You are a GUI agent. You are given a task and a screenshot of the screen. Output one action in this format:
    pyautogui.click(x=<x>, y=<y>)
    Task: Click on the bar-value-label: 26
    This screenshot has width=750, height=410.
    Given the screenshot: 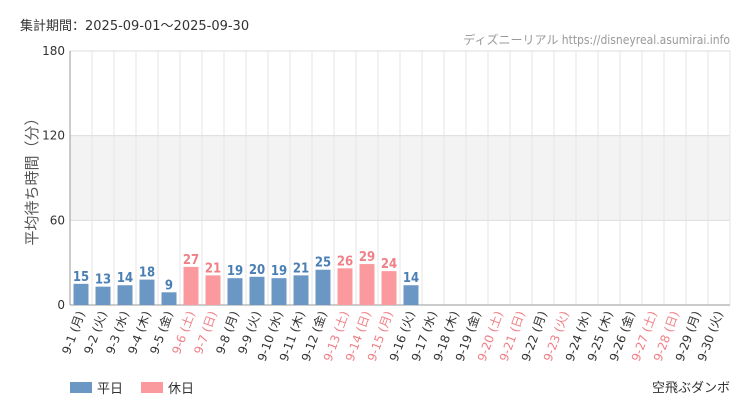 What is the action you would take?
    pyautogui.click(x=345, y=261)
    